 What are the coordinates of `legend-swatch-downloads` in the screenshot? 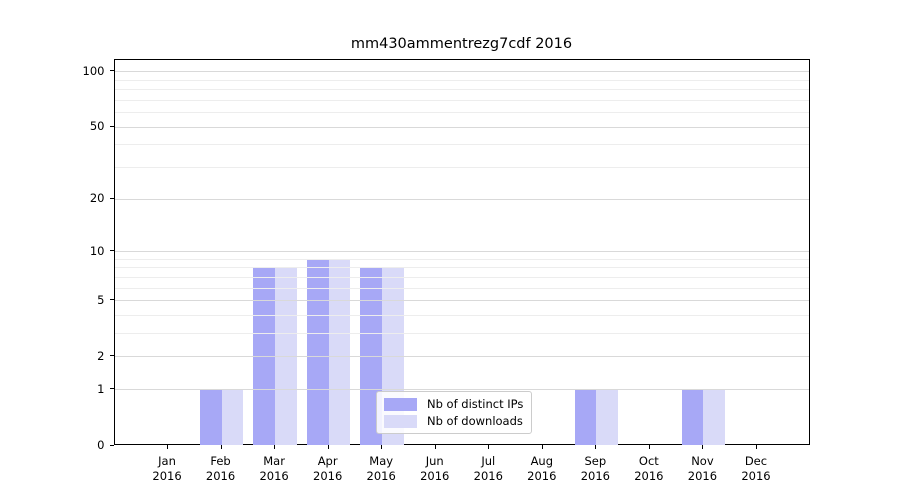 It's located at (400, 421).